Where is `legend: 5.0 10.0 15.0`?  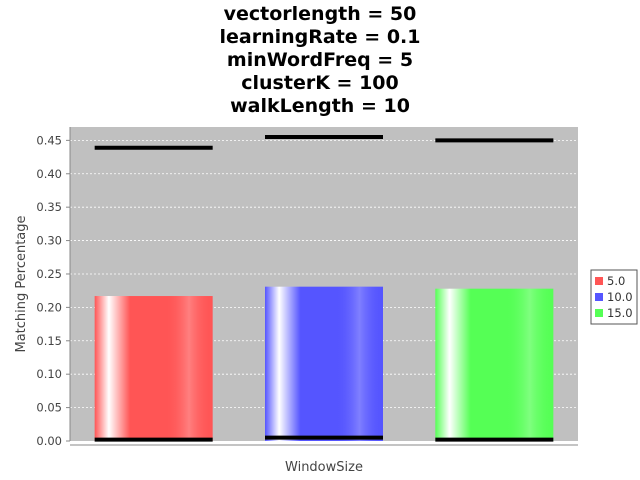
legend: 5.0 10.0 15.0 is located at coordinates (614, 297).